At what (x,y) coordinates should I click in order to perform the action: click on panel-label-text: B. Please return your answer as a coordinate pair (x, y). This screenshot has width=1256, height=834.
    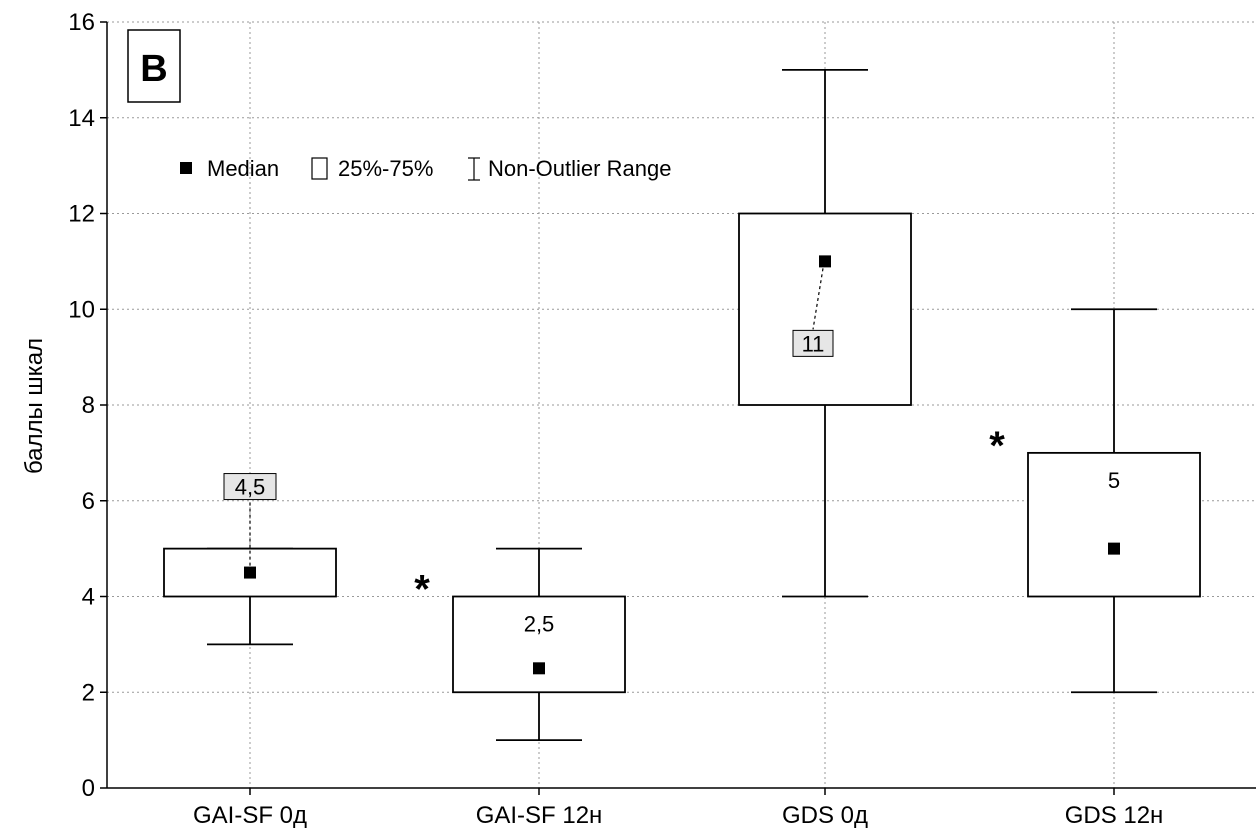
    Looking at the image, I should click on (153, 69).